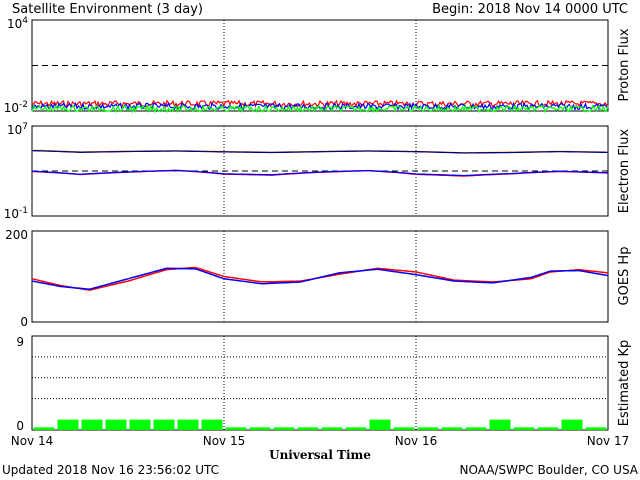 This screenshot has height=480, width=640. I want to click on kp-ytick-top: 9, so click(20, 342).